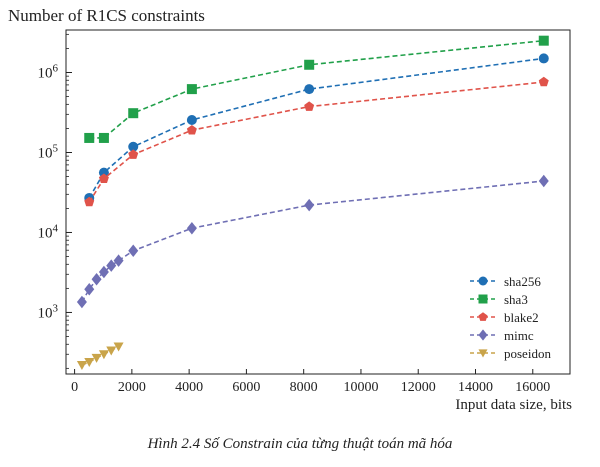 The height and width of the screenshot is (467, 600). I want to click on legend-marker-blake2, so click(483, 316).